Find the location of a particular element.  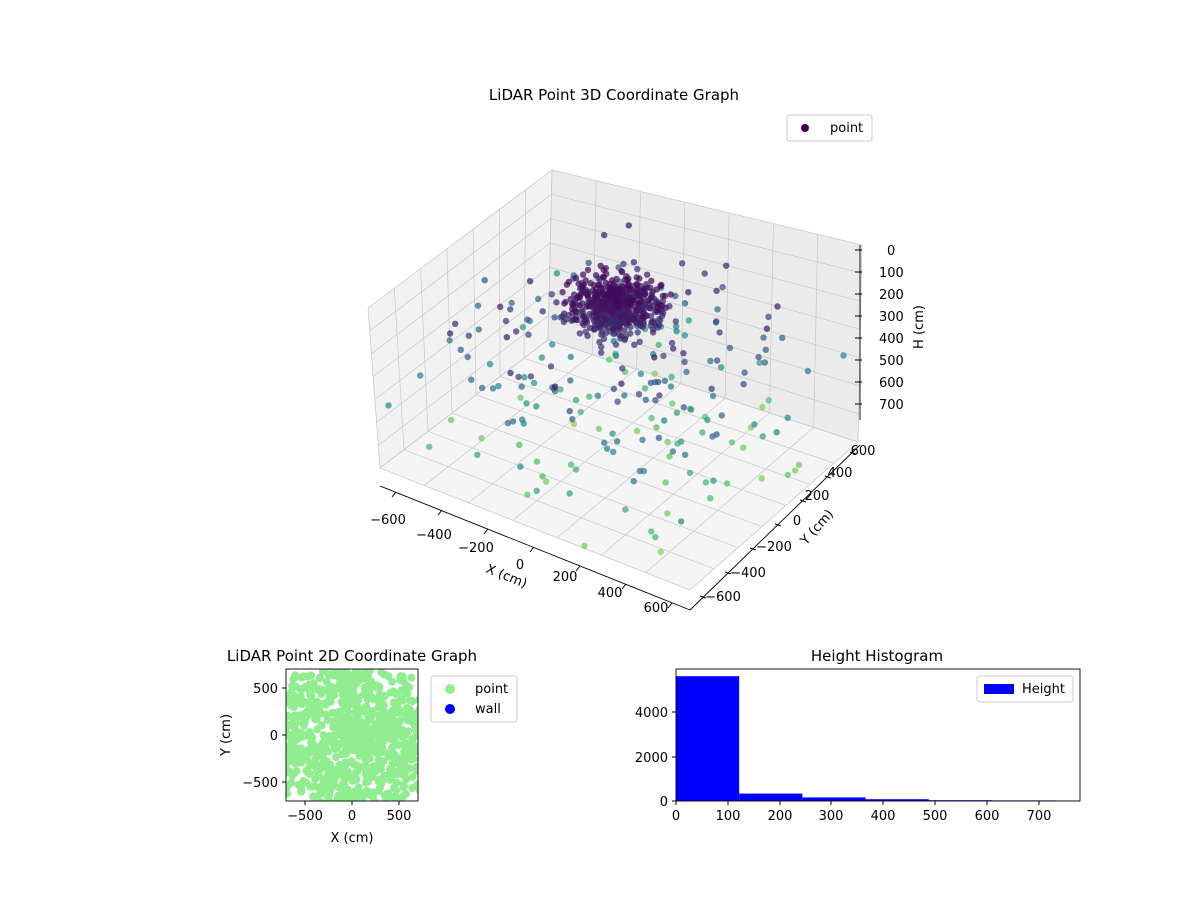

chart-2d-title: LiDAR Point 2D Coordinate Graph is located at coordinates (352, 656).